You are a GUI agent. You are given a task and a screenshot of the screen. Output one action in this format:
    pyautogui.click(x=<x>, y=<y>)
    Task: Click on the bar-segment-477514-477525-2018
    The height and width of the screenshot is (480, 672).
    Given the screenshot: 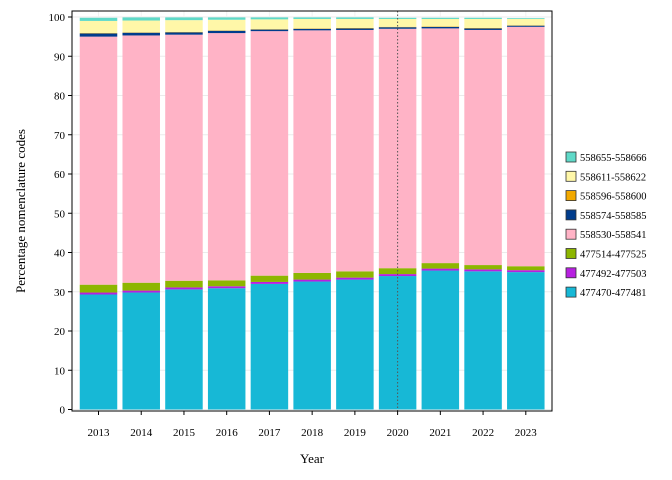 What is the action you would take?
    pyautogui.click(x=312, y=276)
    